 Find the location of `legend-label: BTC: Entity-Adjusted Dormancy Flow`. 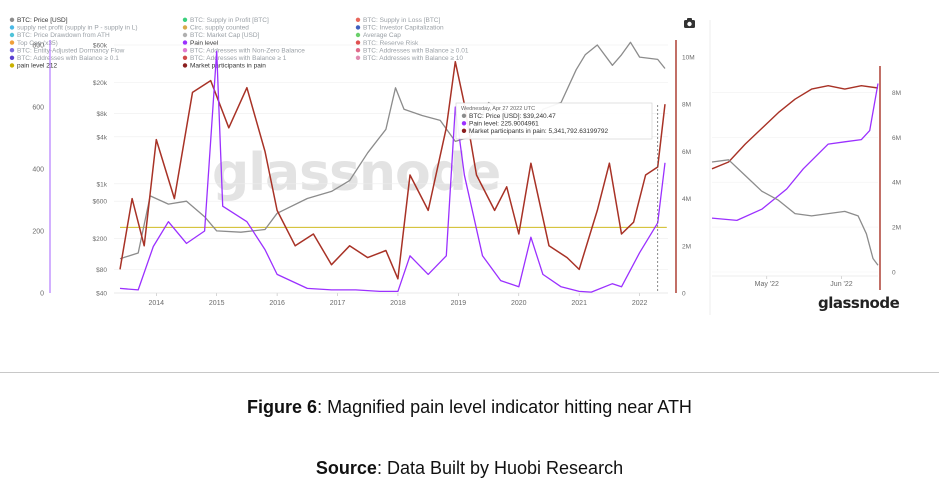

legend-label: BTC: Entity-Adjusted Dormancy Flow is located at coordinates (71, 50).